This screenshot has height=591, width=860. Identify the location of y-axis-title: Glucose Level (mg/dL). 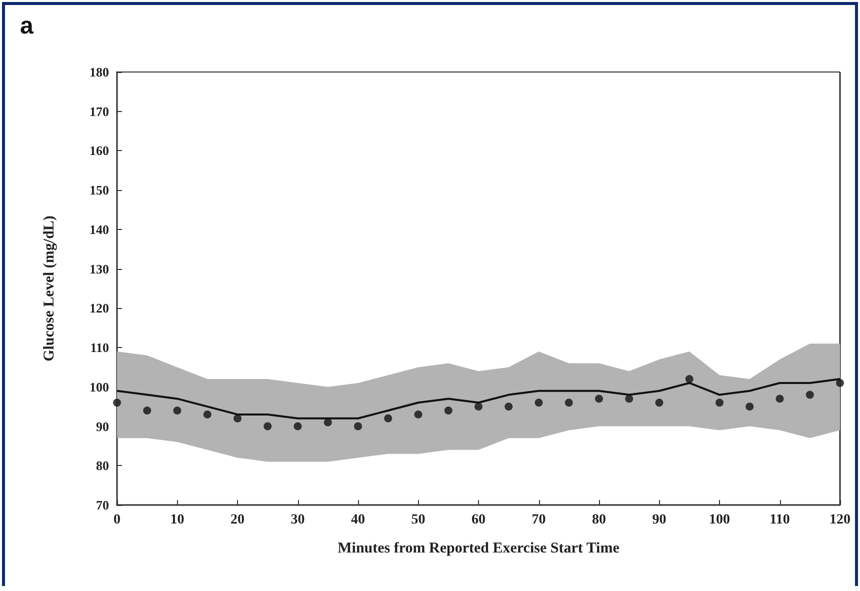
(50, 289).